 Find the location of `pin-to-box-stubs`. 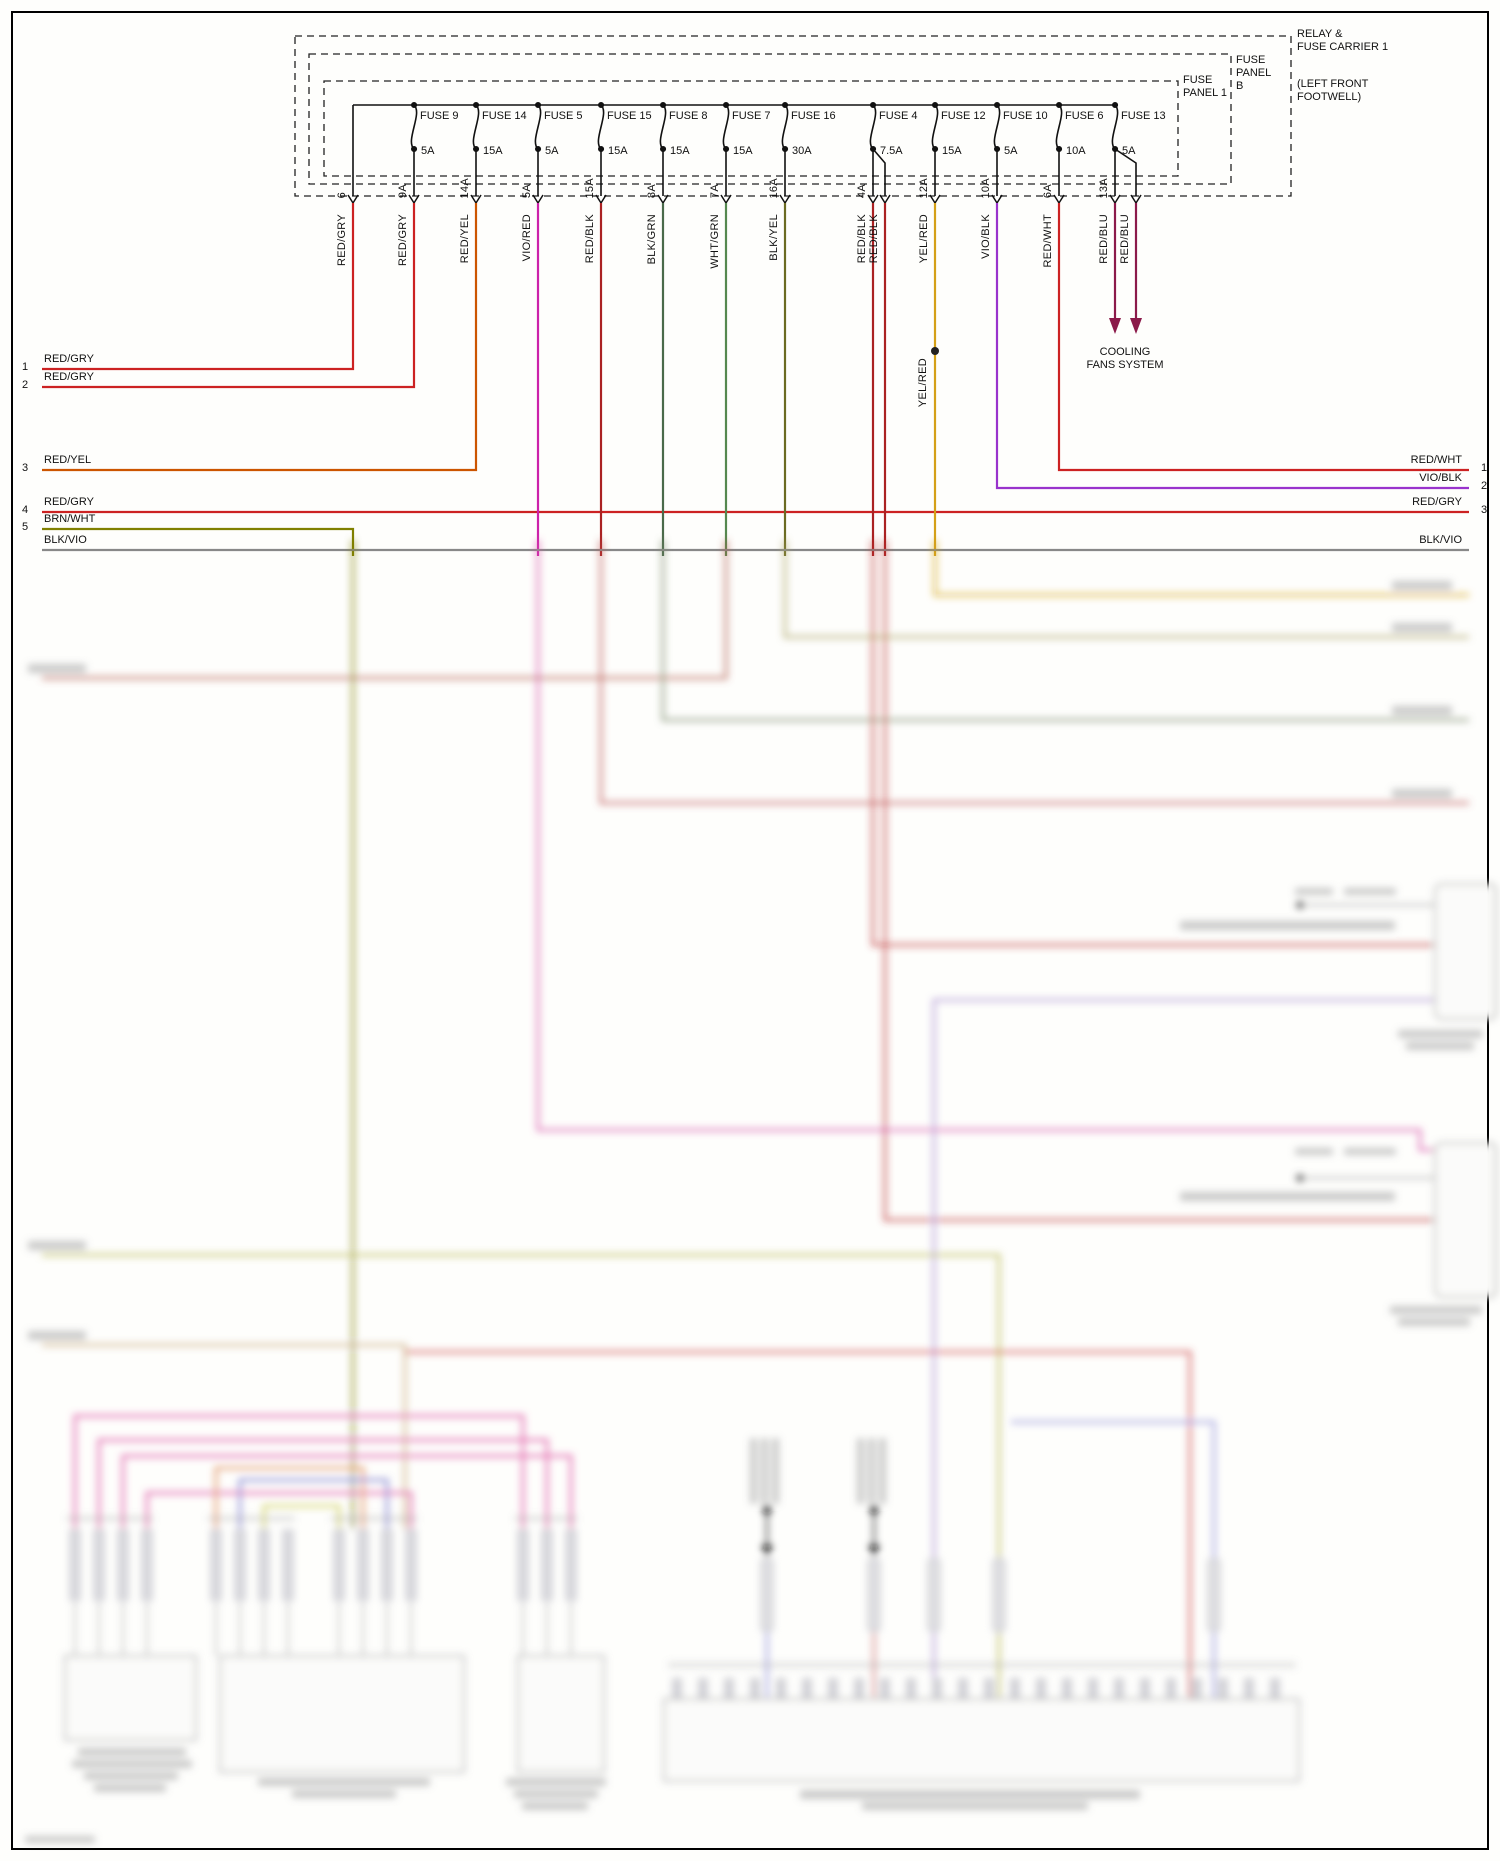

pin-to-box-stubs is located at coordinates (323, 1628).